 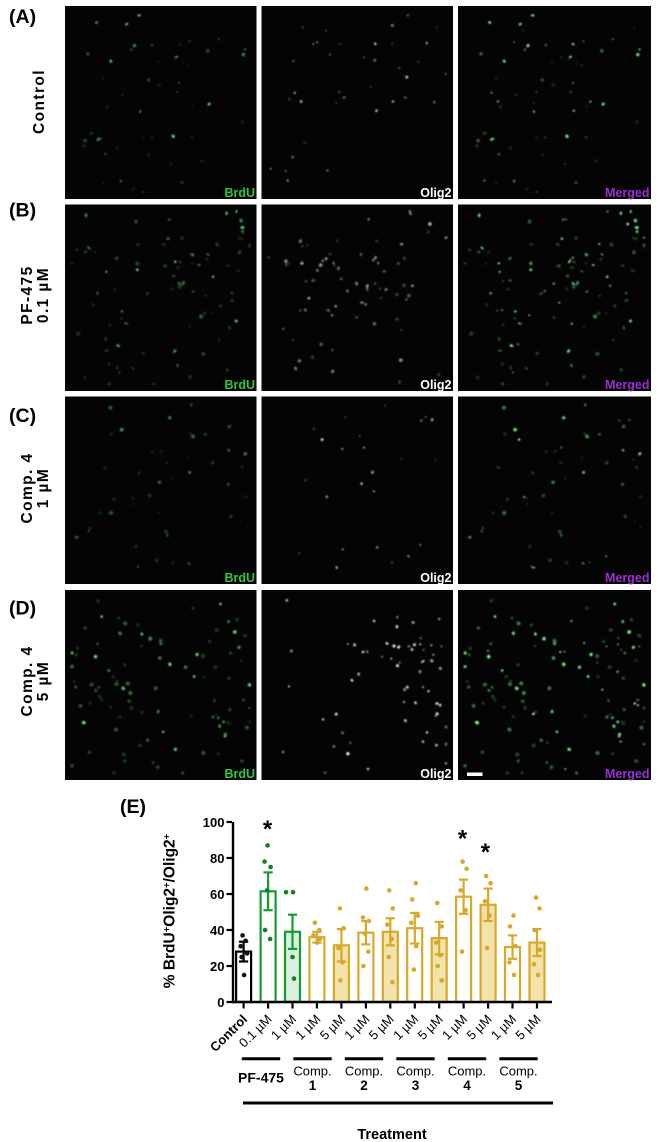 I want to click on svg-text: 20, so click(x=217, y=966).